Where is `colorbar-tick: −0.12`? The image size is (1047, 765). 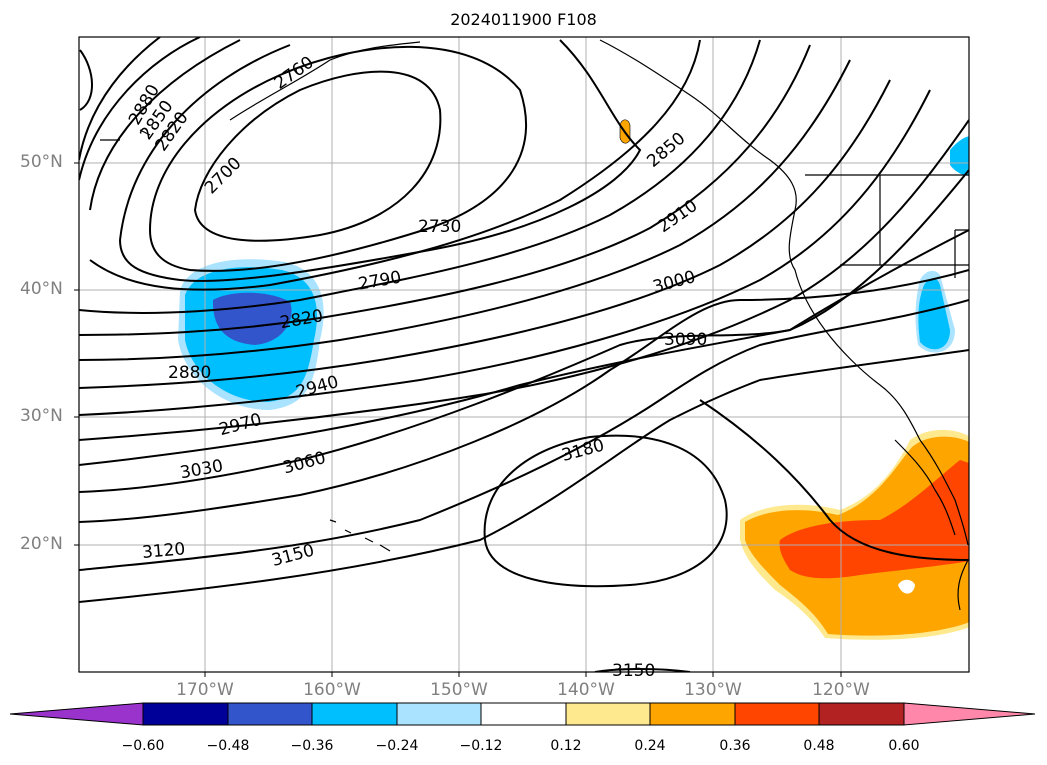 colorbar-tick: −0.12 is located at coordinates (481, 746).